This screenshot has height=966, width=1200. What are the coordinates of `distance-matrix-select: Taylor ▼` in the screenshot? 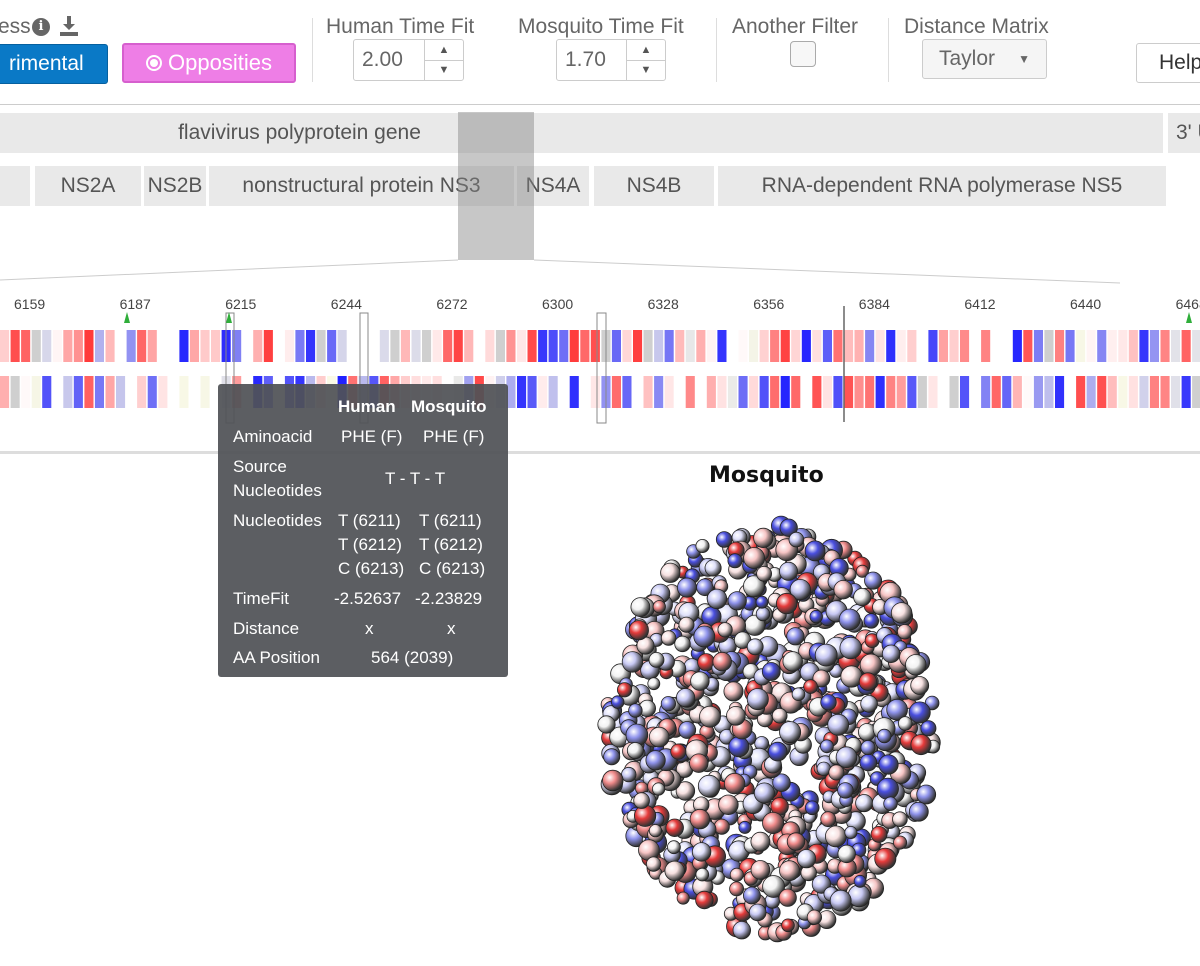 It's located at (984, 59).